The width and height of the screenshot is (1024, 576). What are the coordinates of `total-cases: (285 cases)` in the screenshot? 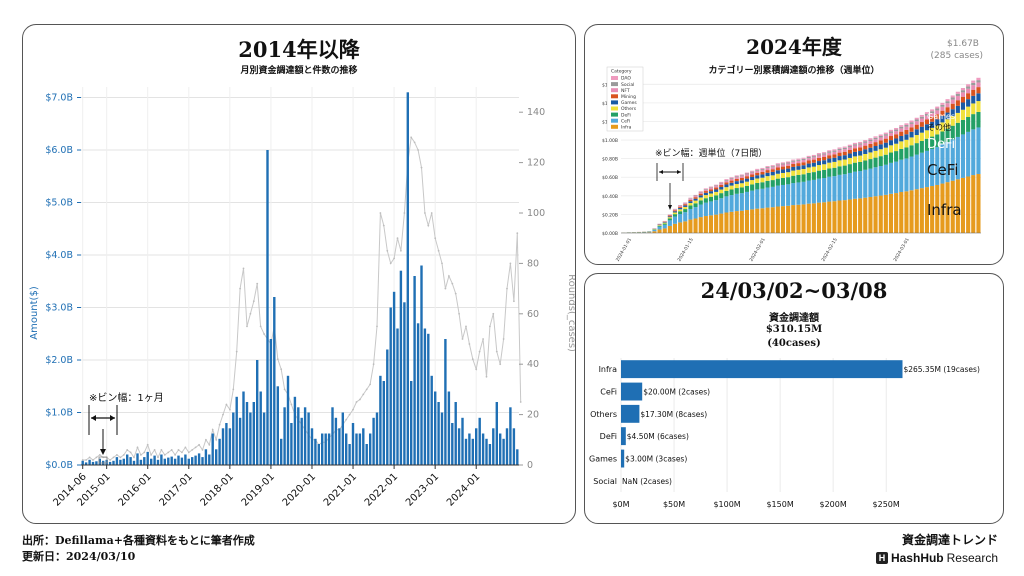 It's located at (956, 56).